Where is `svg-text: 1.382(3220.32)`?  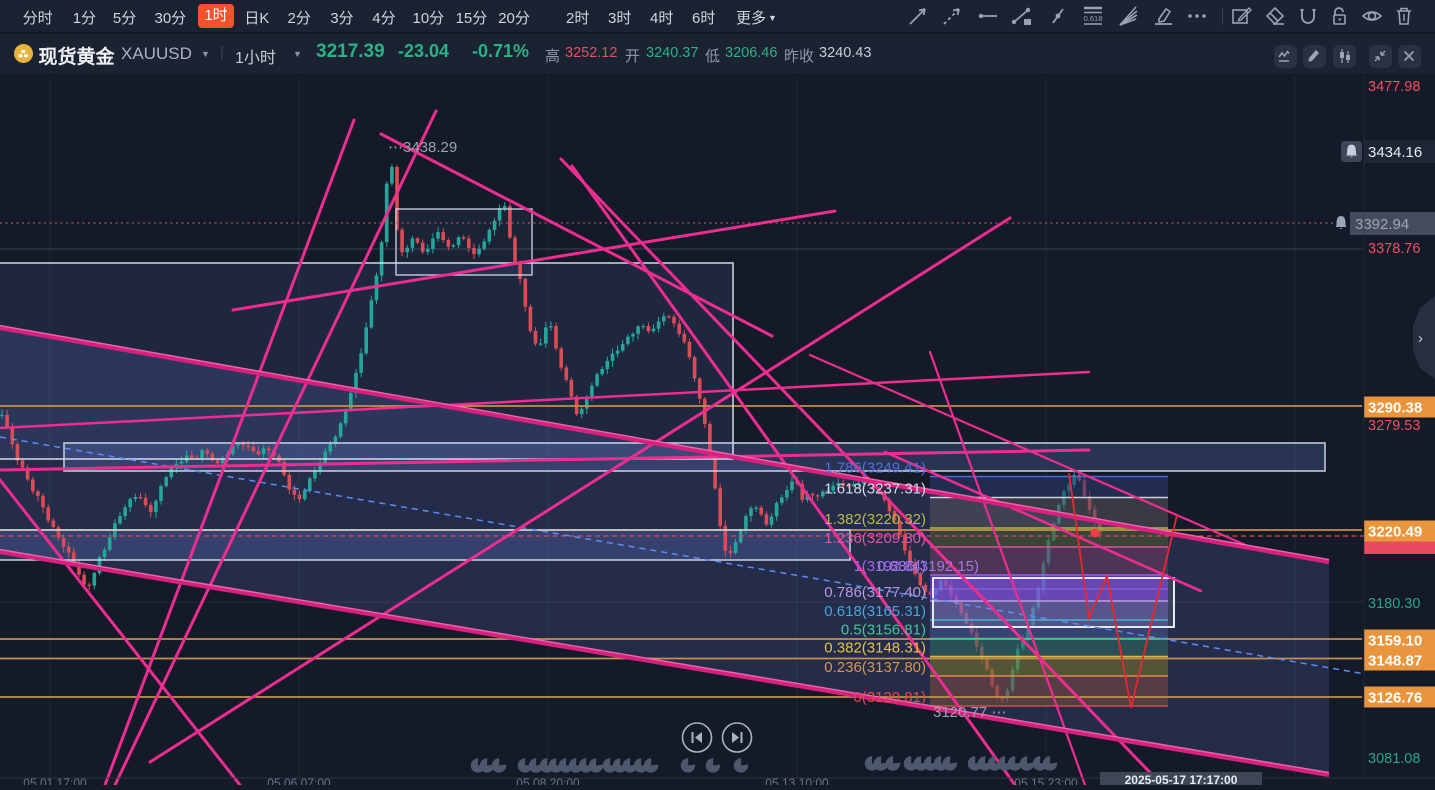
svg-text: 1.382(3220.32) is located at coordinates (875, 519).